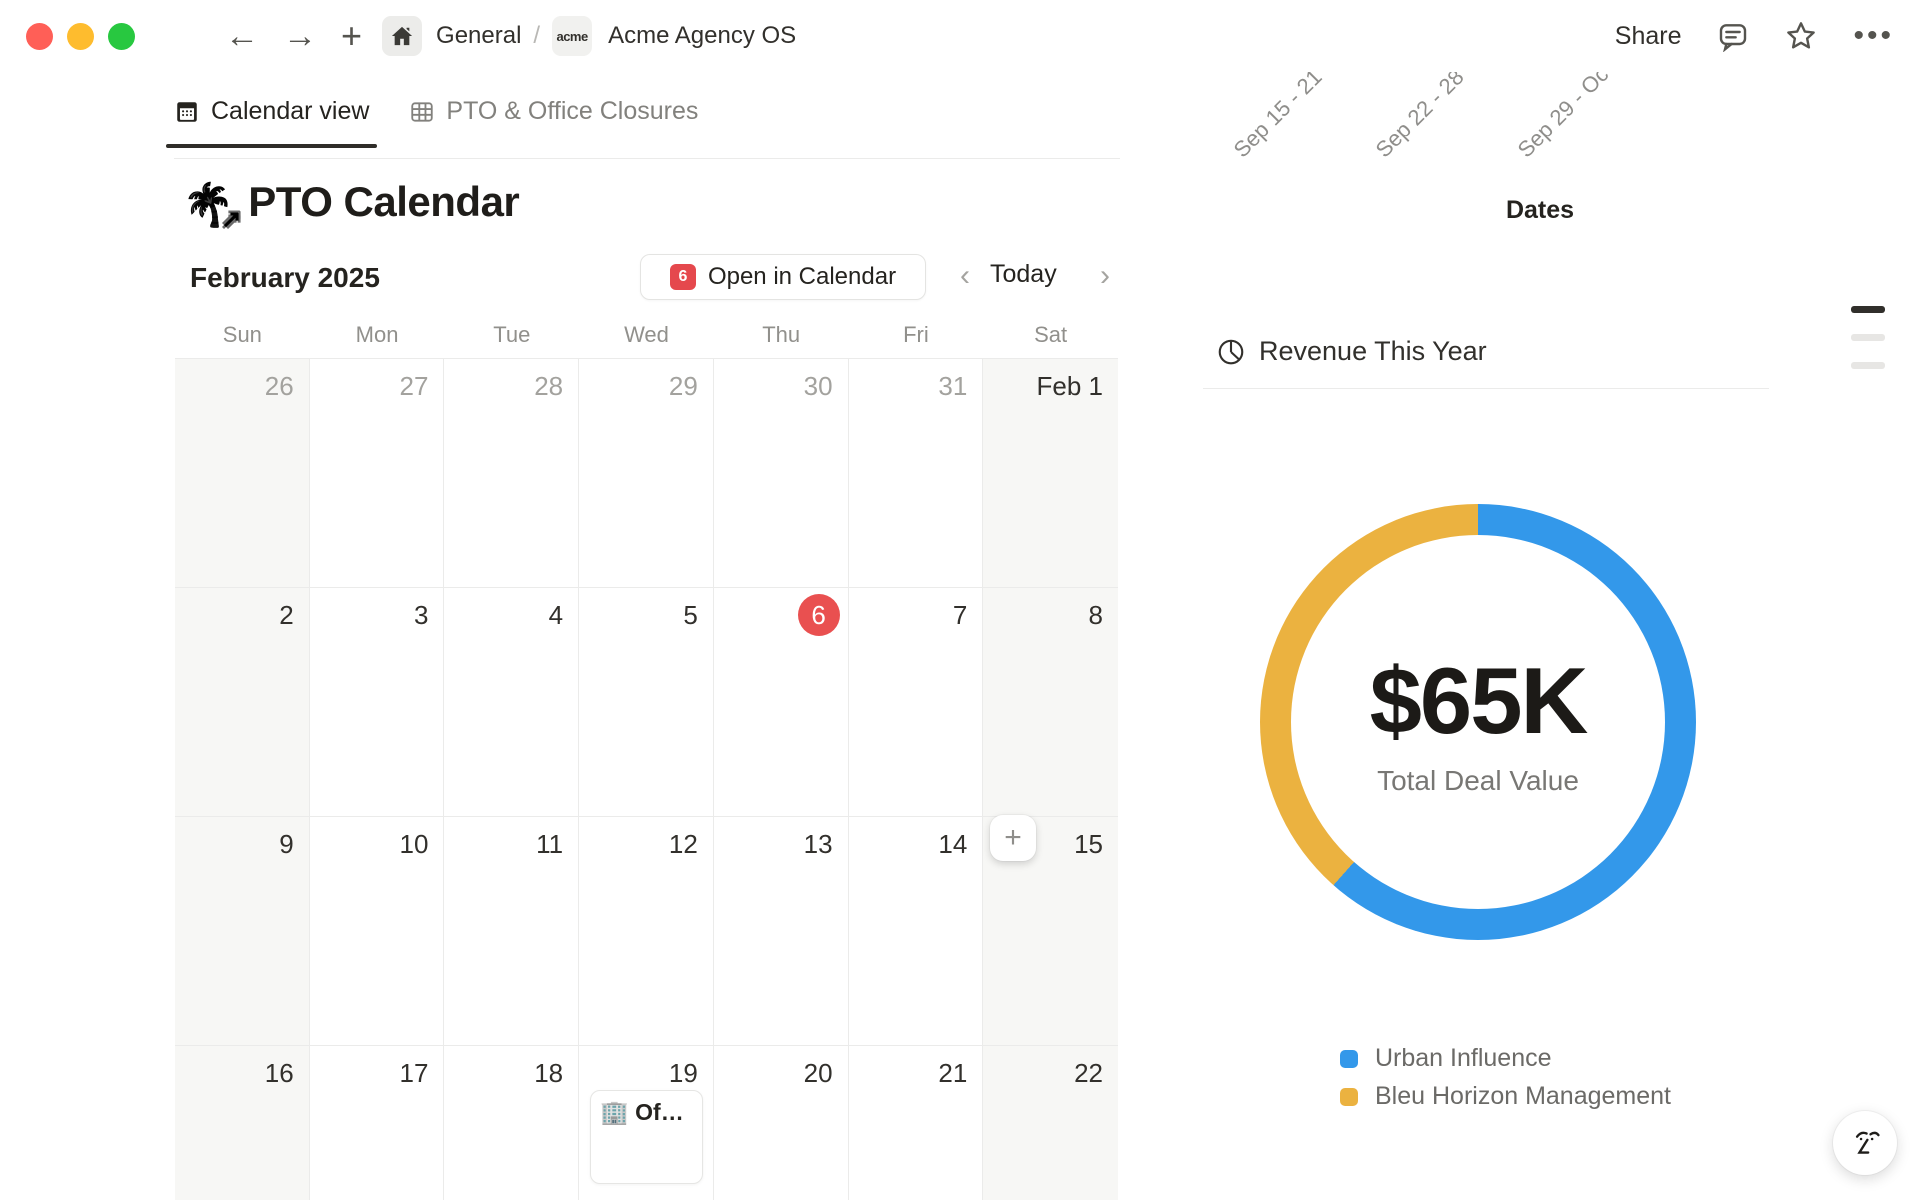 The width and height of the screenshot is (1920, 1200). What do you see at coordinates (512, 1123) in the screenshot?
I see `calendar-day-cell: 18` at bounding box center [512, 1123].